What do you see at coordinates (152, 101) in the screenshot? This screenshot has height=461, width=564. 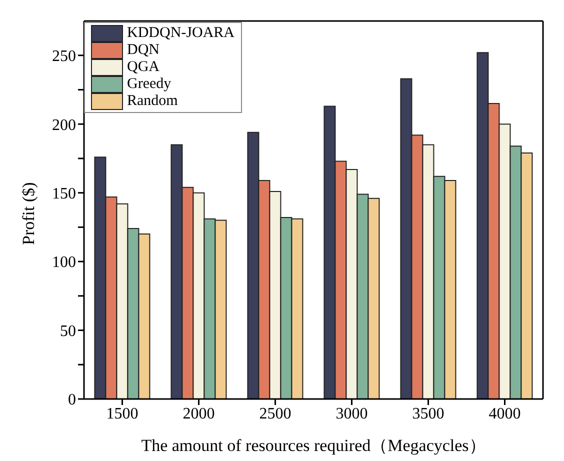 I see `legend-label: Random` at bounding box center [152, 101].